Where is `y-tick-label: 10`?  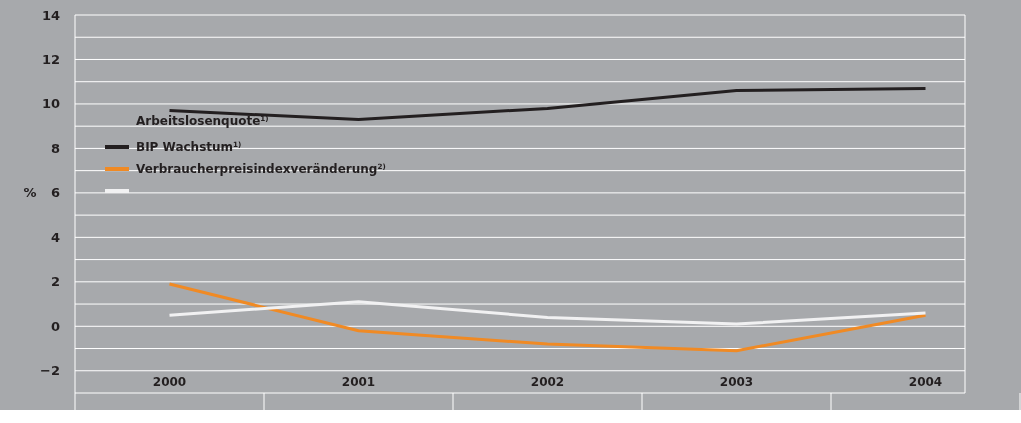
y-tick-label: 10 is located at coordinates (50, 104).